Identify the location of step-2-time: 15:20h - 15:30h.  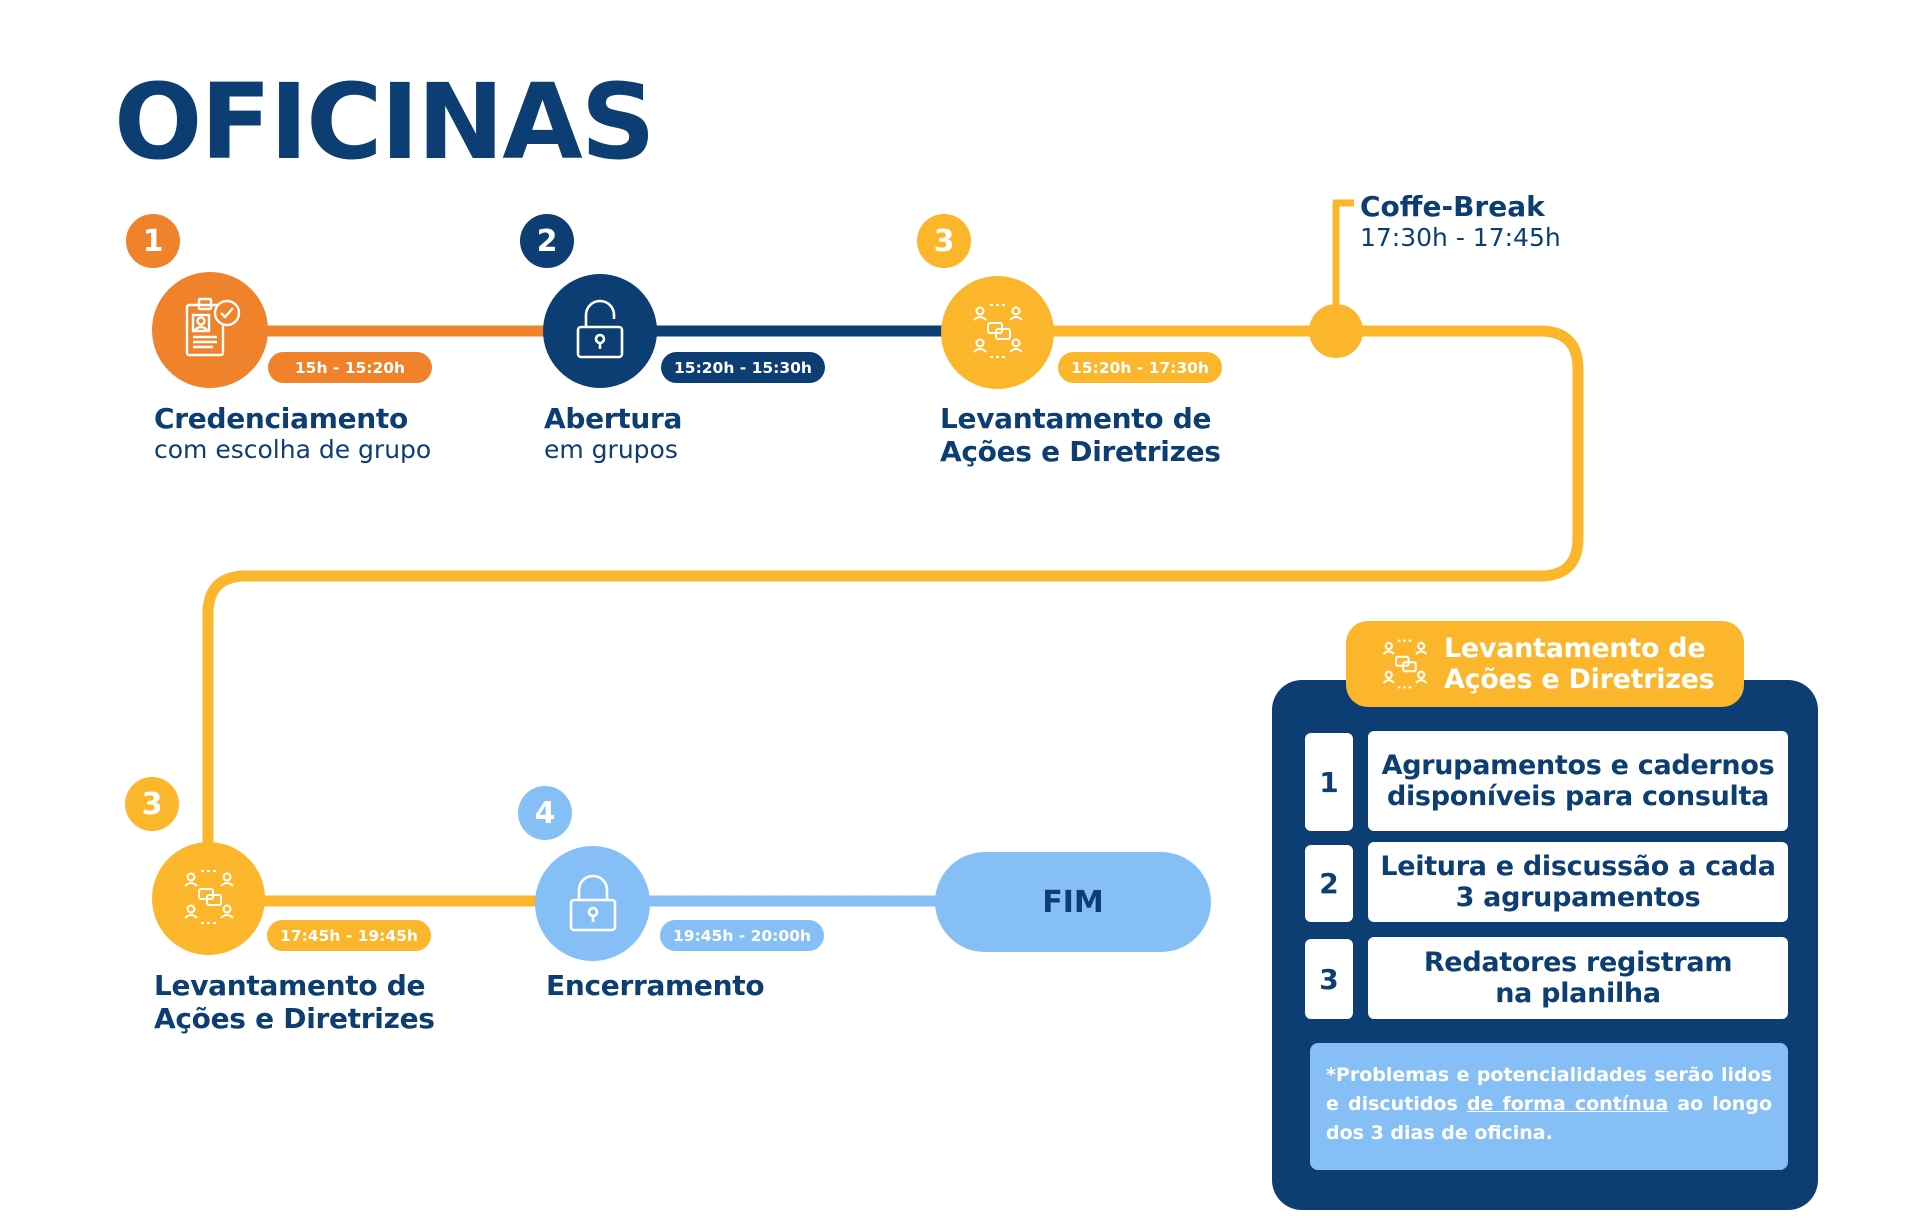
(743, 367).